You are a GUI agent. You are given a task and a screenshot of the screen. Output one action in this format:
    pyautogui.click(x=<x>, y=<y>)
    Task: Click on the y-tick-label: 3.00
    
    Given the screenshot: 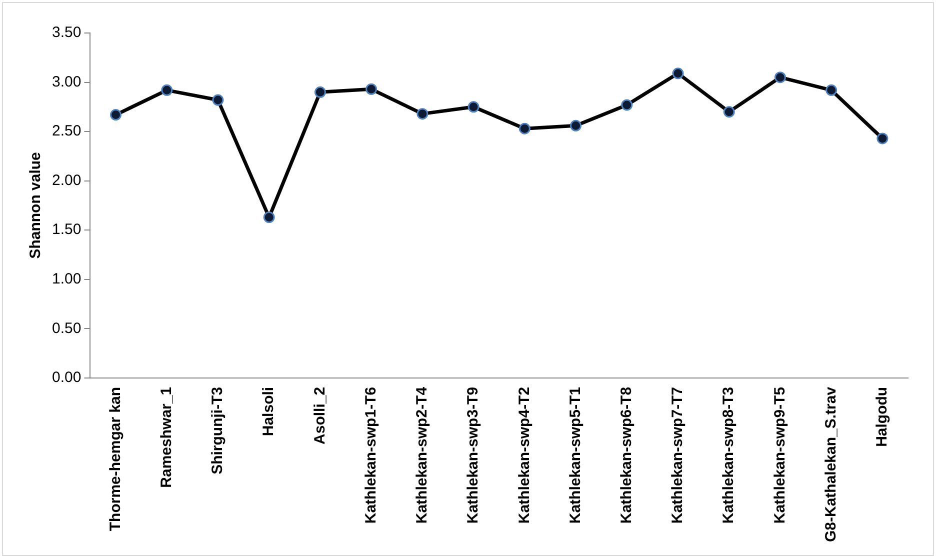 What is the action you would take?
    pyautogui.click(x=67, y=81)
    